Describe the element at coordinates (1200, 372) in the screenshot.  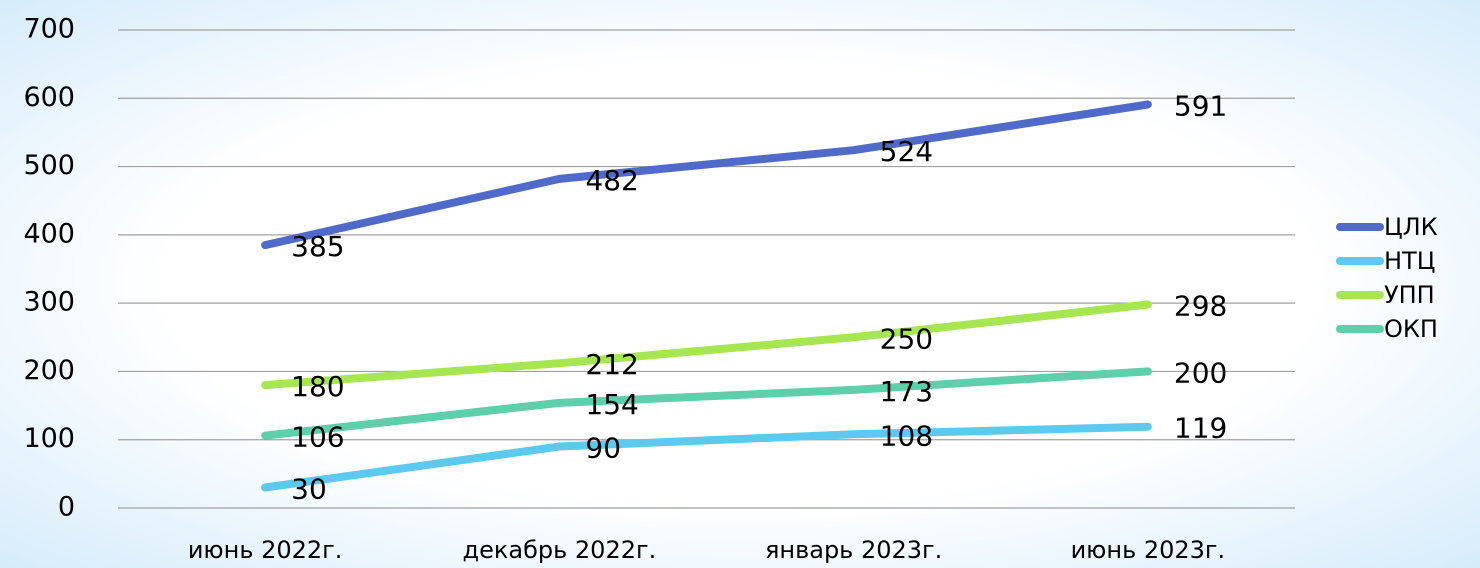
I see `data-label: 200` at that location.